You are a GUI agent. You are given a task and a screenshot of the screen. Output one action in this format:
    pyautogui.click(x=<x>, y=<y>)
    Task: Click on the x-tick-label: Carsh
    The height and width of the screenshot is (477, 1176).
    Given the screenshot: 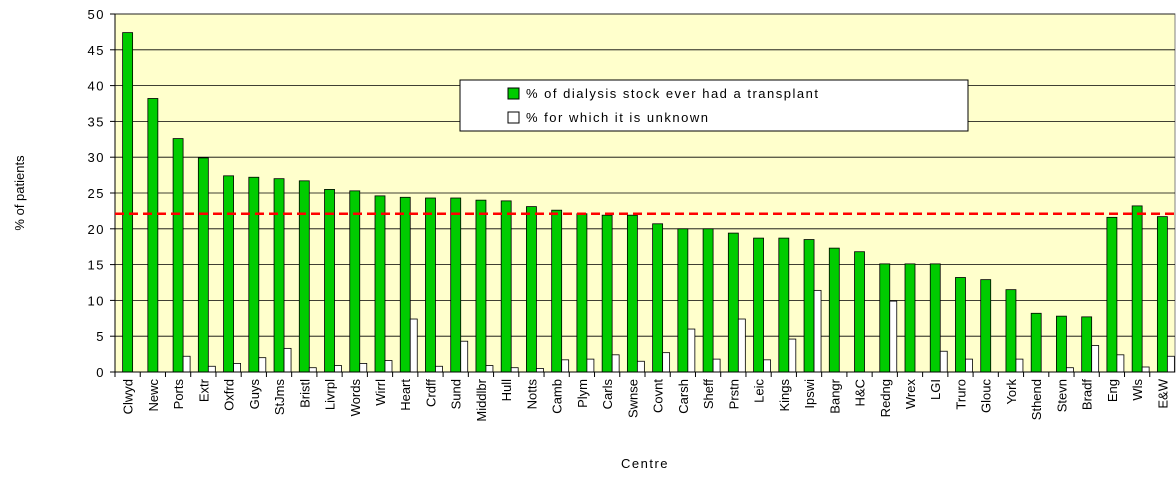 What is the action you would take?
    pyautogui.click(x=683, y=396)
    